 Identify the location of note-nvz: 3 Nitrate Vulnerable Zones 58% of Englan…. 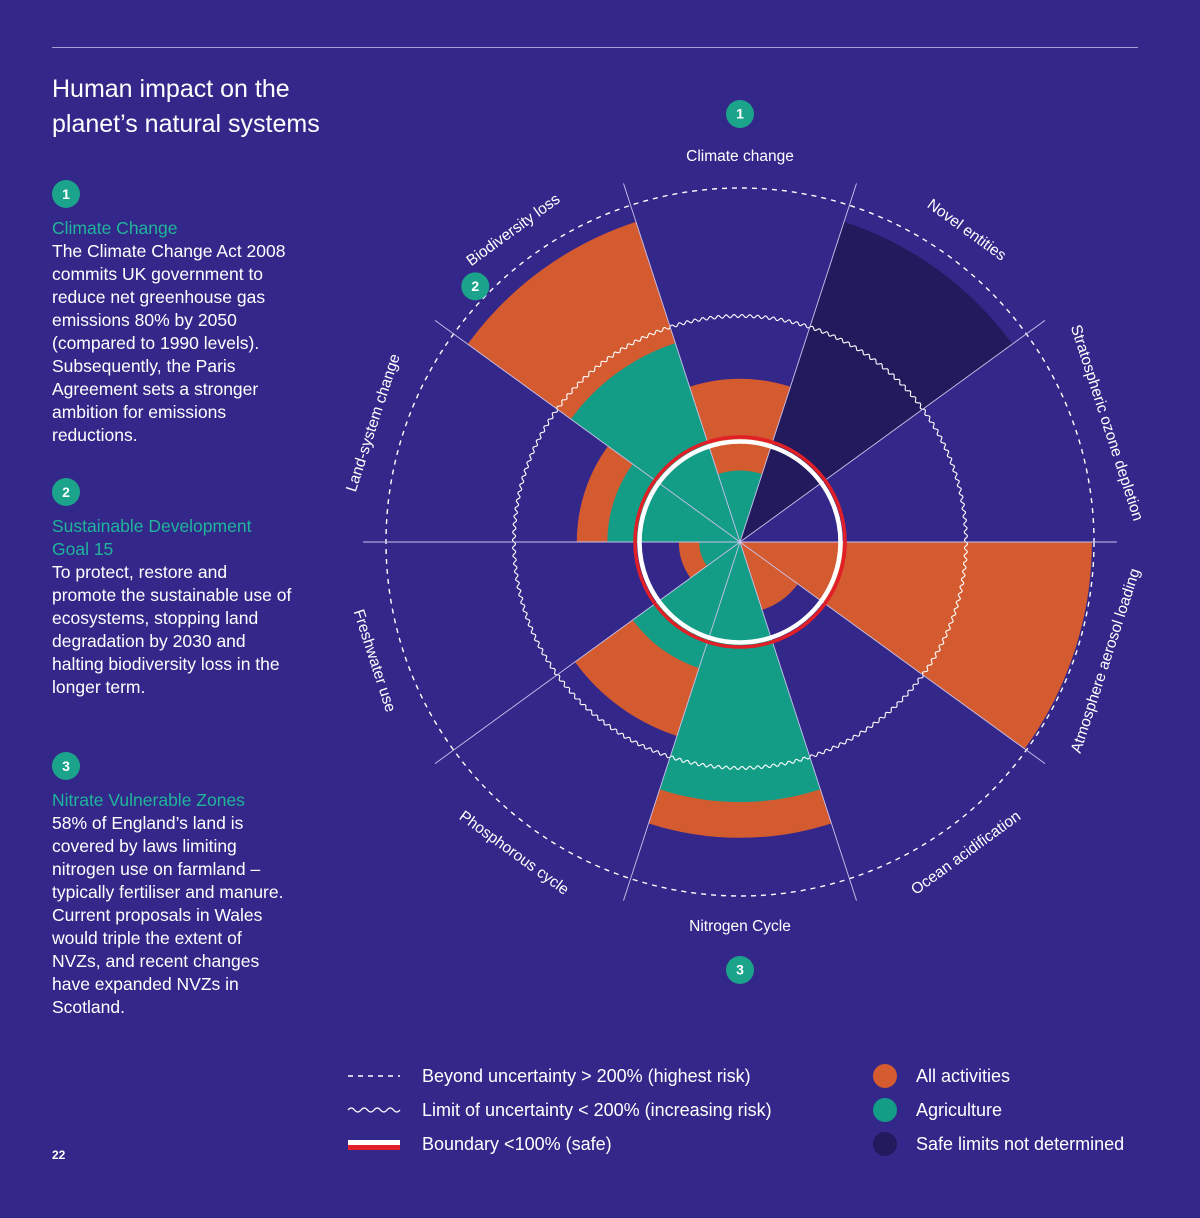
(172, 885).